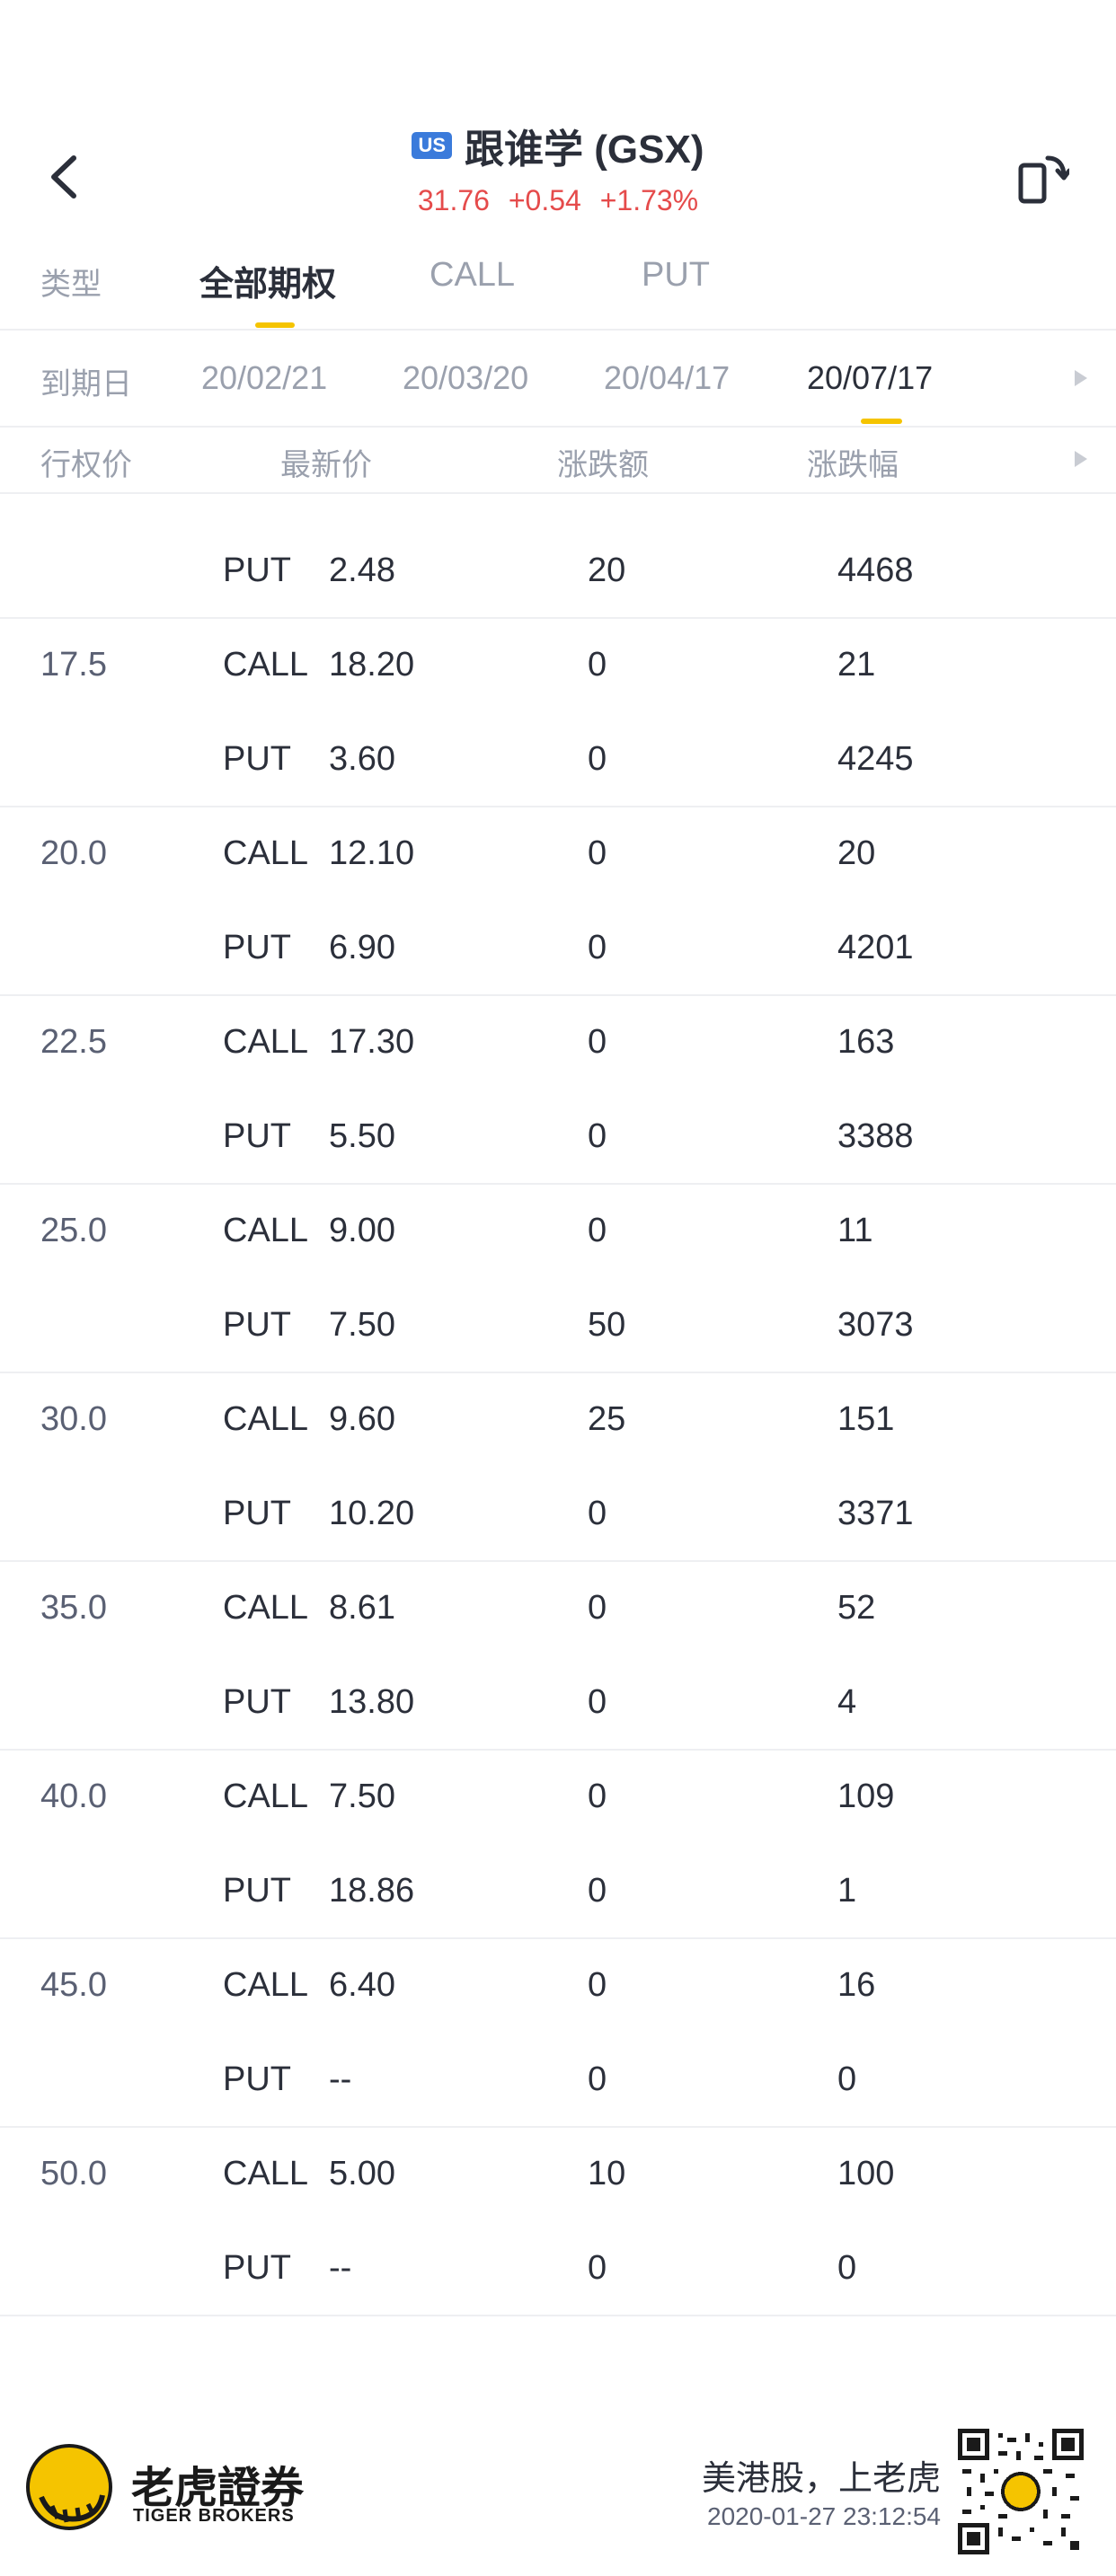 This screenshot has width=1116, height=2576. What do you see at coordinates (875, 1325) in the screenshot?
I see `change-pct-cell: 3073` at bounding box center [875, 1325].